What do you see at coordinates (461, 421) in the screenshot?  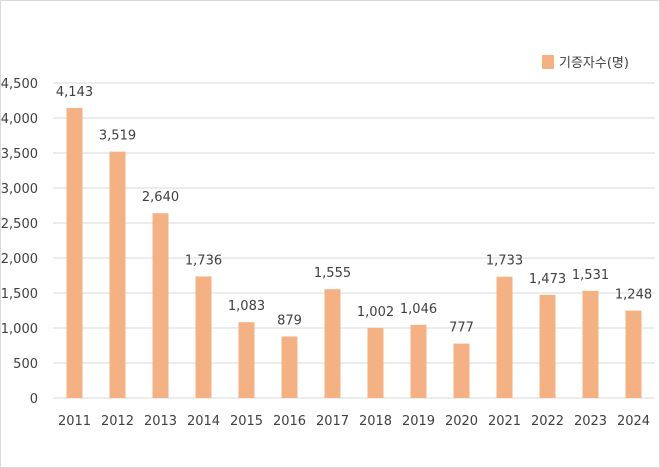 I see `x-tick-label: 2020` at bounding box center [461, 421].